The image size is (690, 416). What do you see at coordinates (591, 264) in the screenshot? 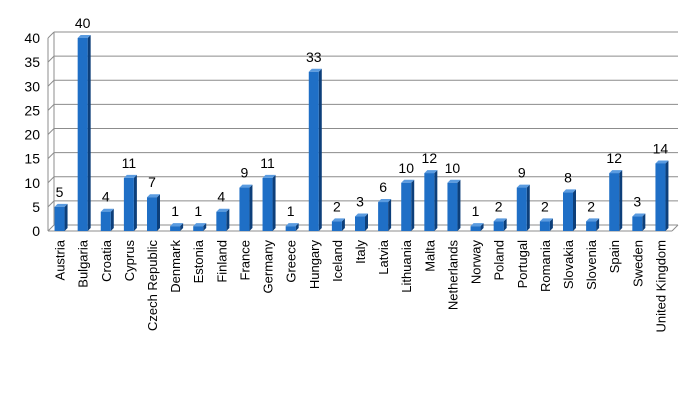
I see `x-tick-label: Slovenia` at bounding box center [591, 264].